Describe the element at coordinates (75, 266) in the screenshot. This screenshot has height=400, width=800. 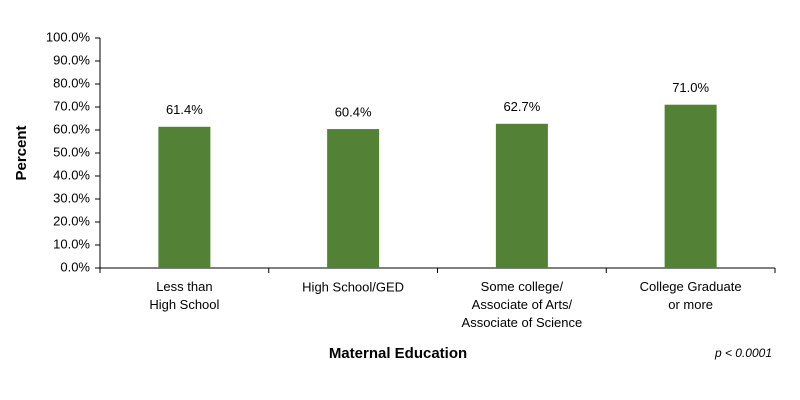
I see `y-tick-label: 0.0%` at that location.